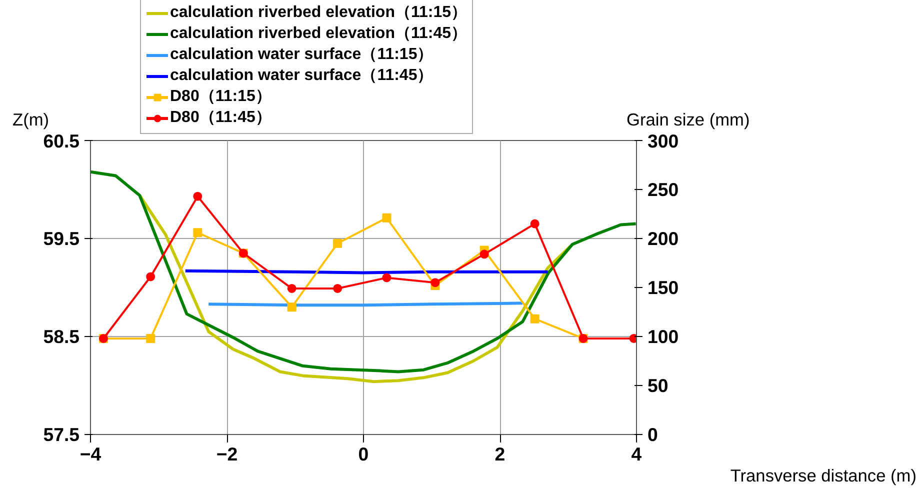 This screenshot has height=498, width=924. Describe the element at coordinates (221, 97) in the screenshot. I see `legend-label: D80（11:15）` at that location.